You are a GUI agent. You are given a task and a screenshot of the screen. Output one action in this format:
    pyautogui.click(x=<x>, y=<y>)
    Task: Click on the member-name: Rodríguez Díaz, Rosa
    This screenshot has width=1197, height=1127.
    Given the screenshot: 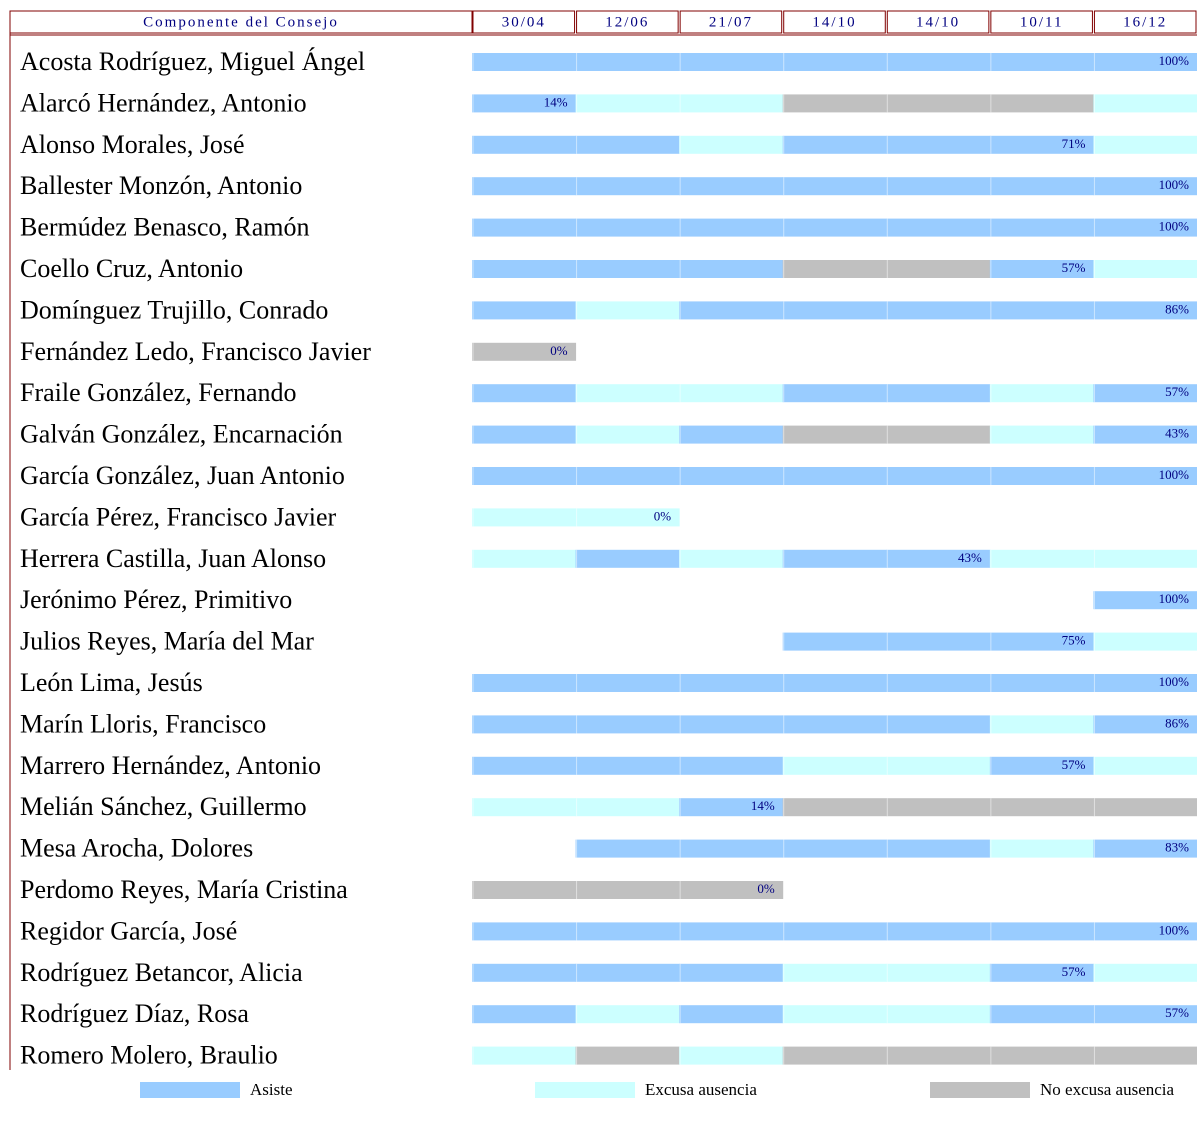 What is the action you would take?
    pyautogui.click(x=134, y=1013)
    